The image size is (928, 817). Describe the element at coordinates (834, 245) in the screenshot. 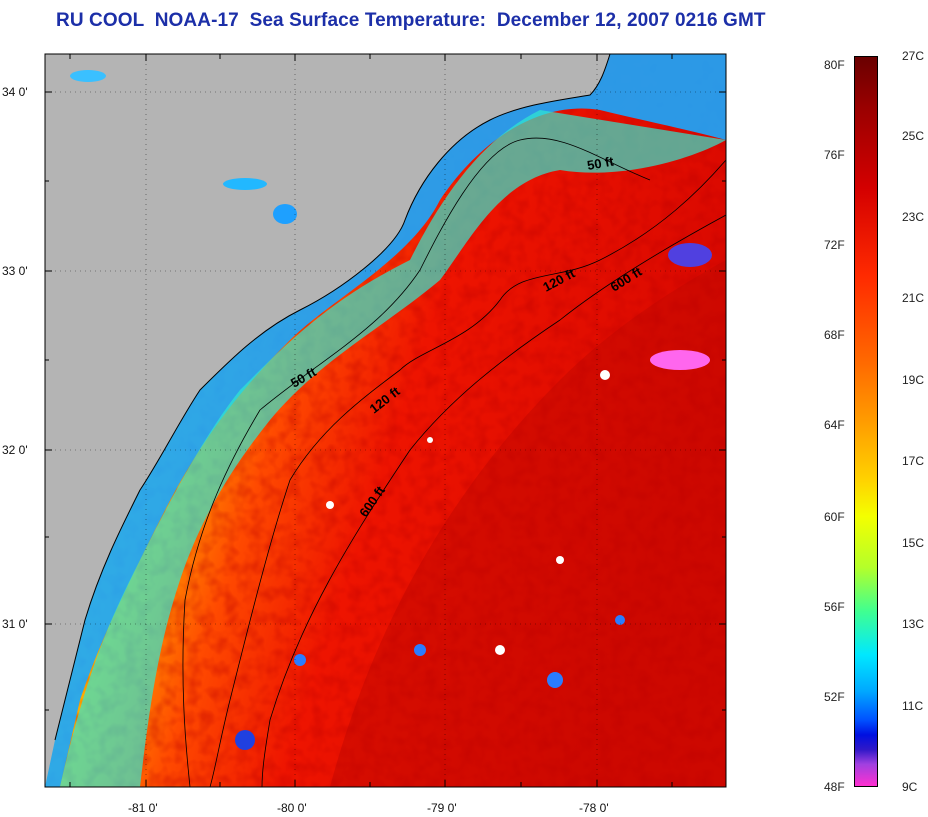

I see `colorbar-f-label: 72F` at that location.